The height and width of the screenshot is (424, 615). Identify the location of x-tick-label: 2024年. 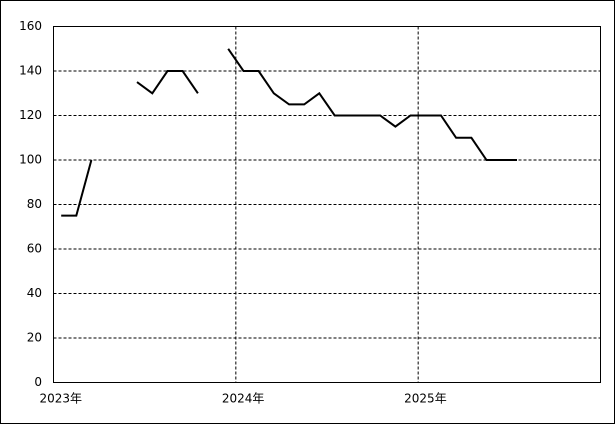
(243, 399).